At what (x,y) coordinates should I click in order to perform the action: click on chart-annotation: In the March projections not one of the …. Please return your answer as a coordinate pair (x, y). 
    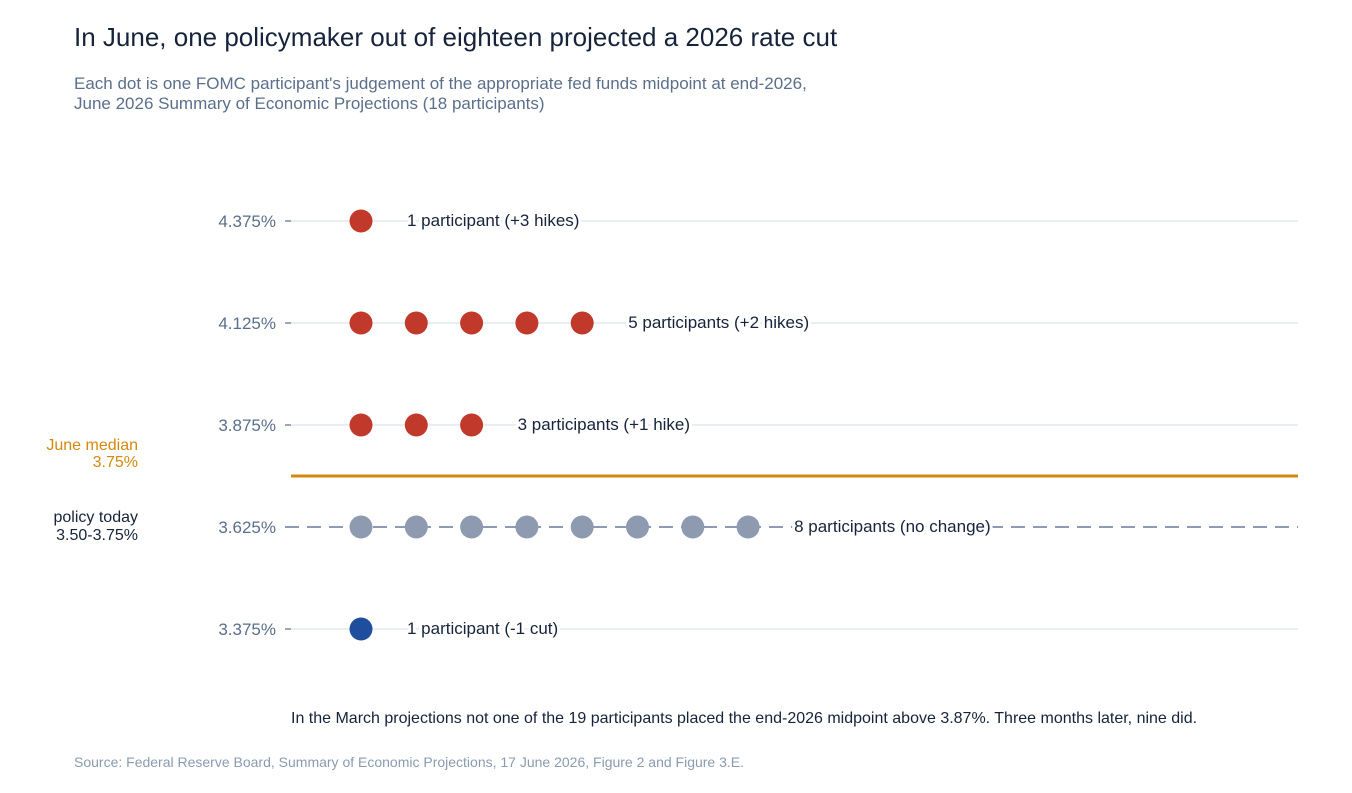
    Looking at the image, I should click on (744, 718).